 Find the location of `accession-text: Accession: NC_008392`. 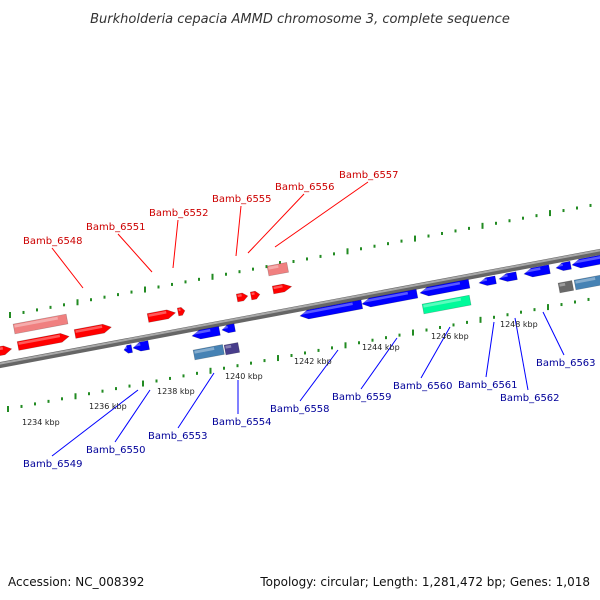

accession-text: Accession: NC_008392 is located at coordinates (76, 582).